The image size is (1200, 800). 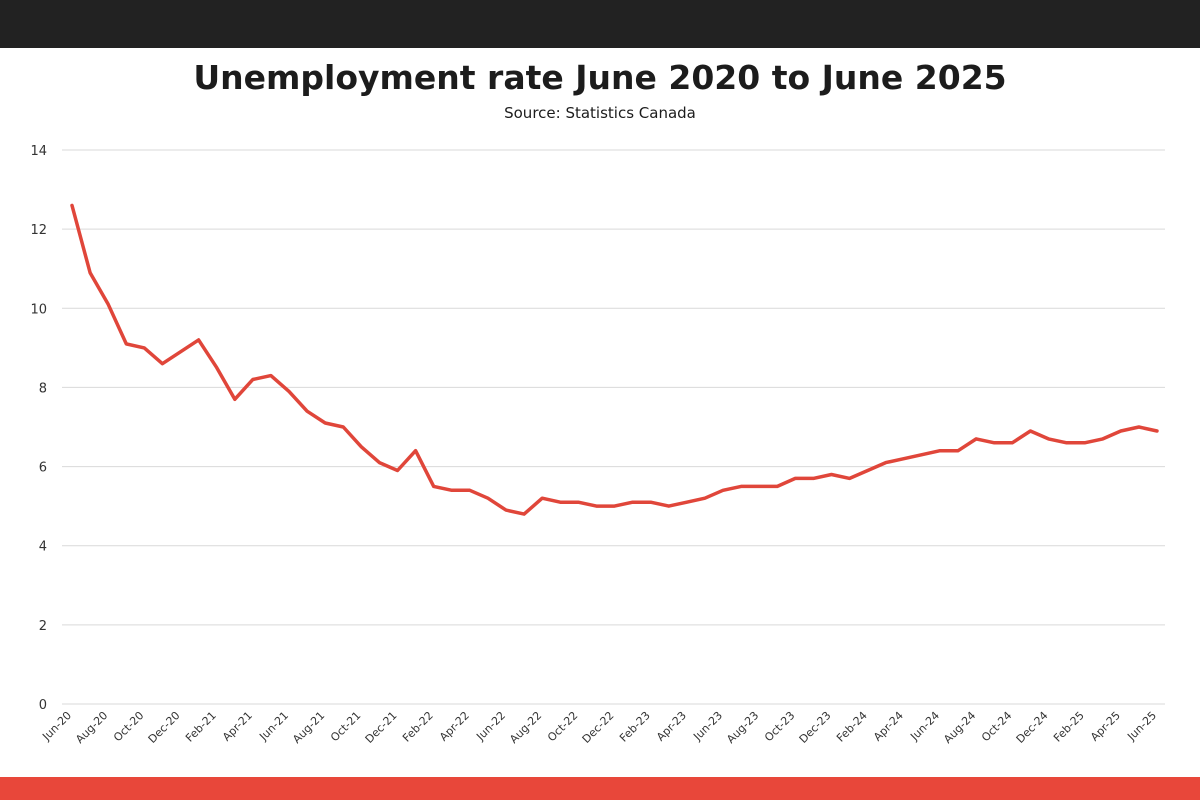 I want to click on x-tick-label: Feb-22, so click(x=418, y=727).